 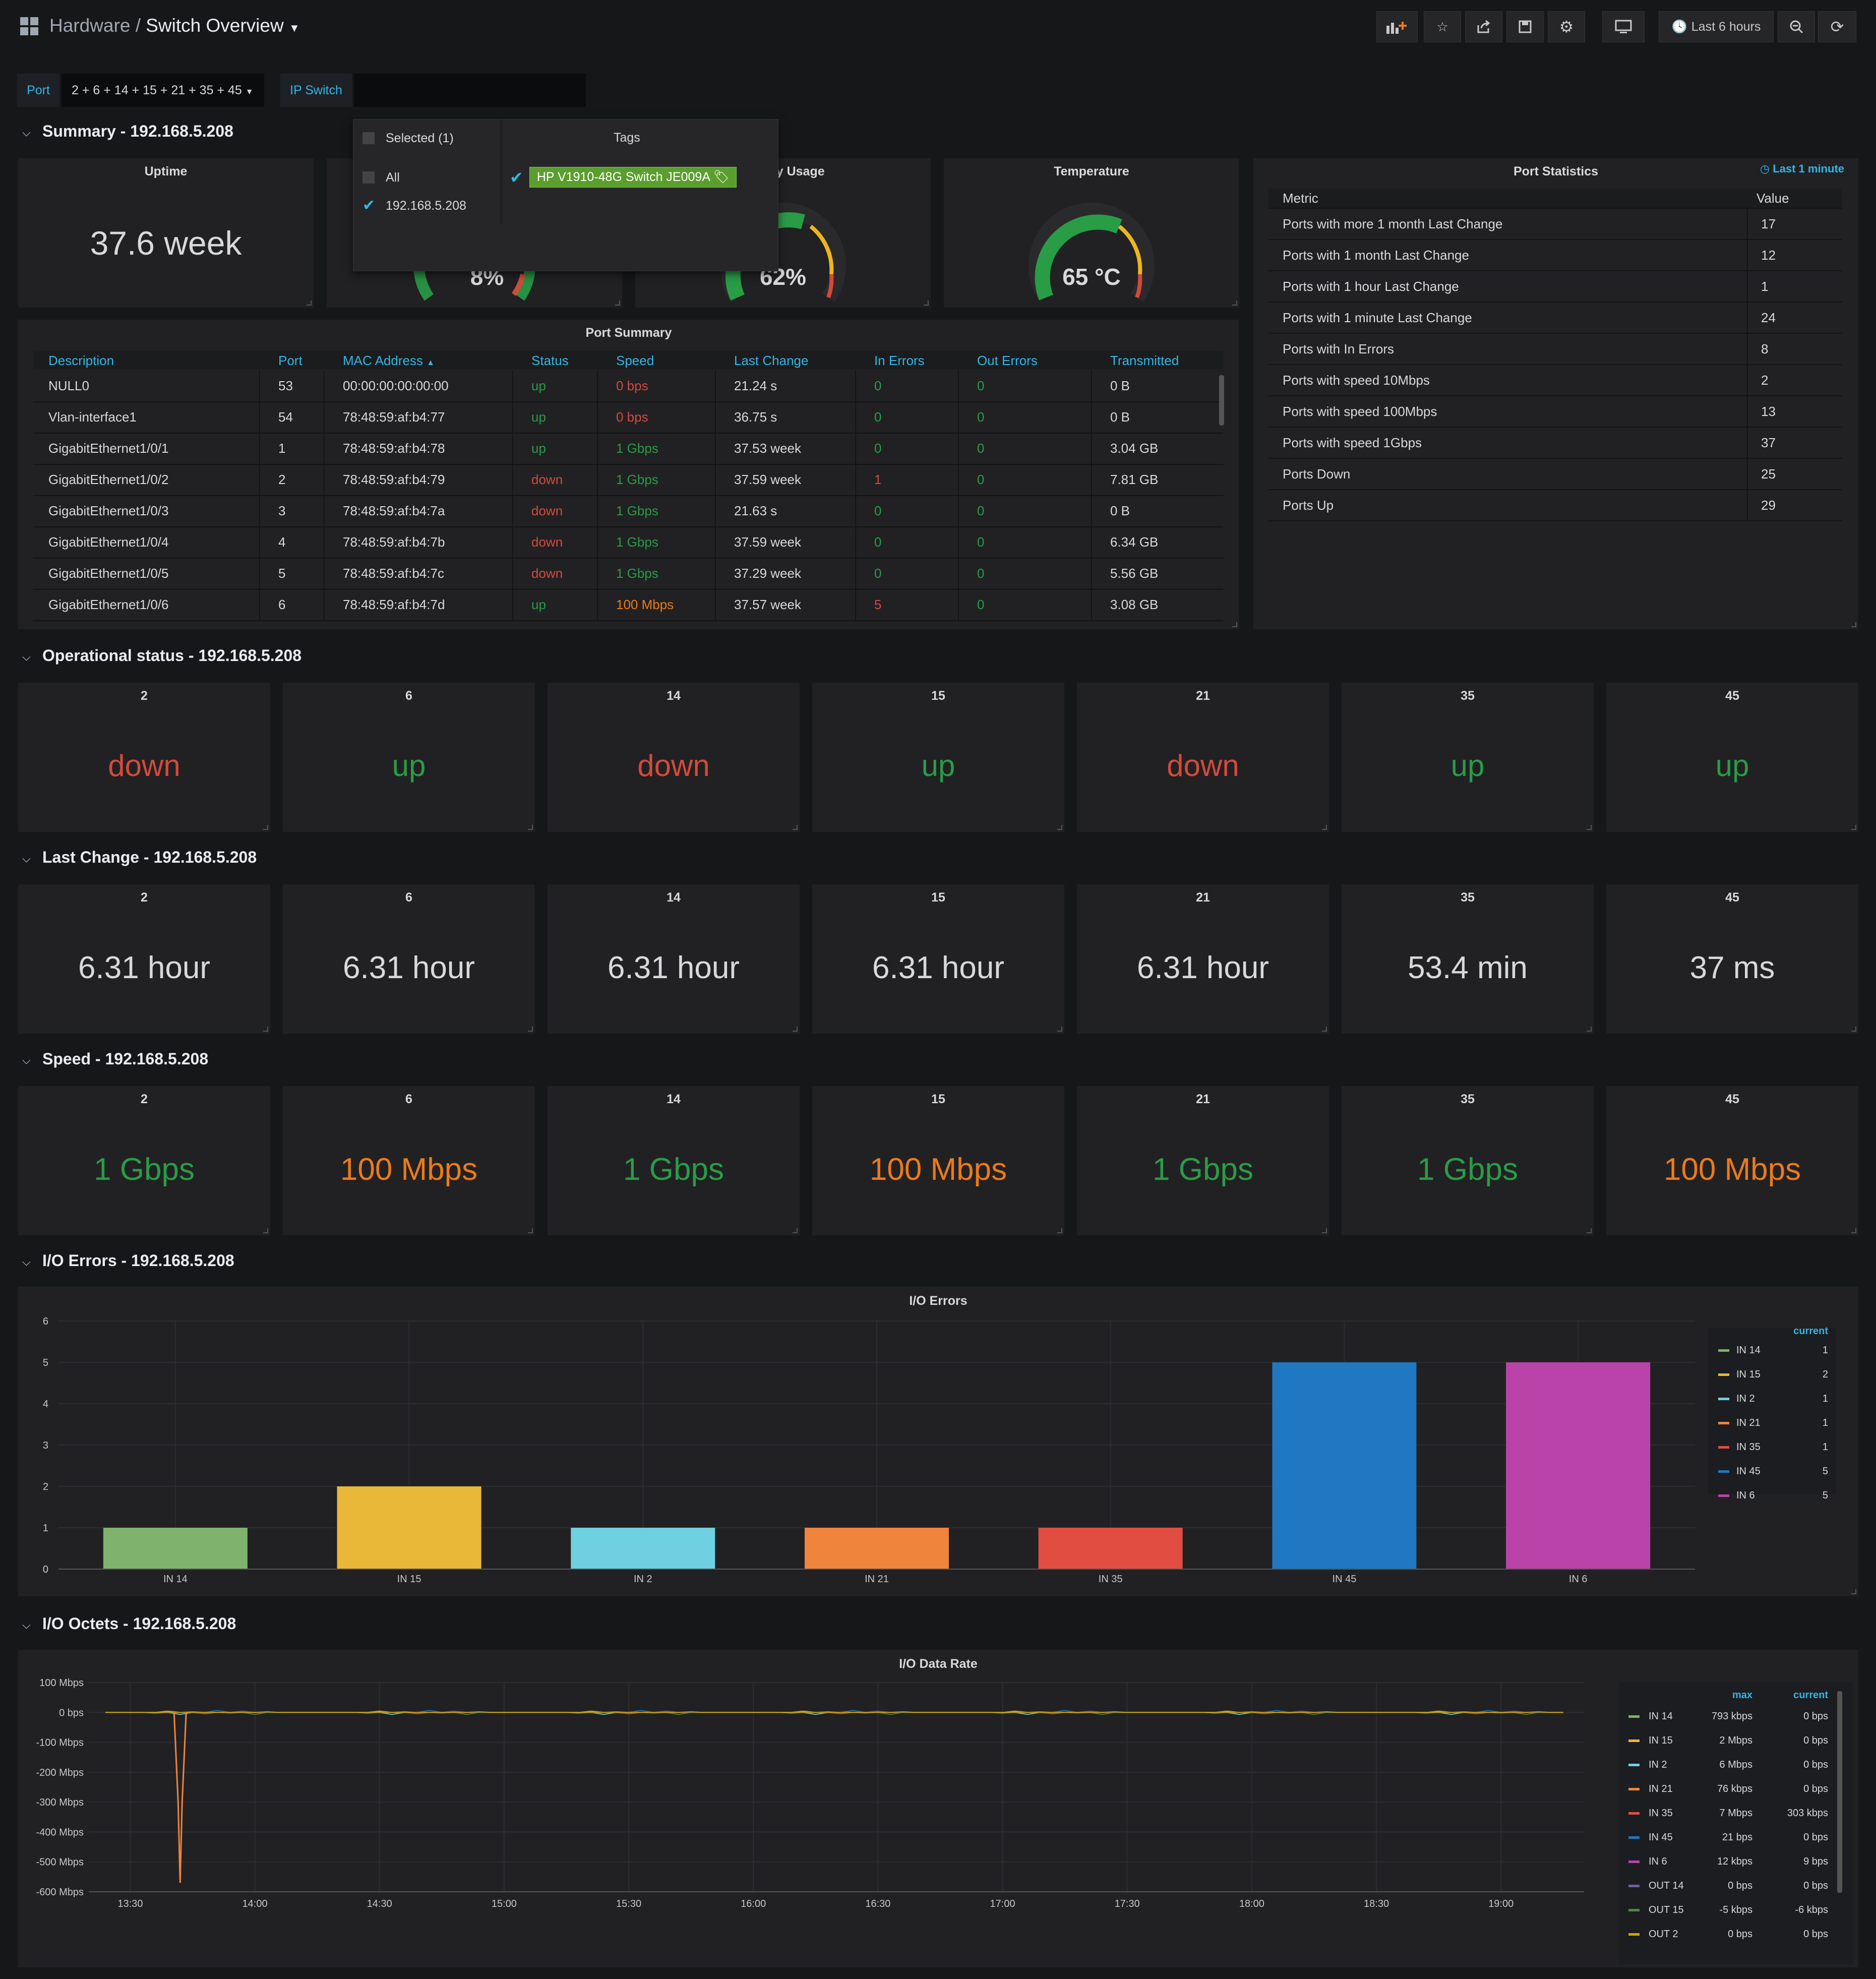 What do you see at coordinates (1556, 171) in the screenshot?
I see `panel-title: Port Statistics` at bounding box center [1556, 171].